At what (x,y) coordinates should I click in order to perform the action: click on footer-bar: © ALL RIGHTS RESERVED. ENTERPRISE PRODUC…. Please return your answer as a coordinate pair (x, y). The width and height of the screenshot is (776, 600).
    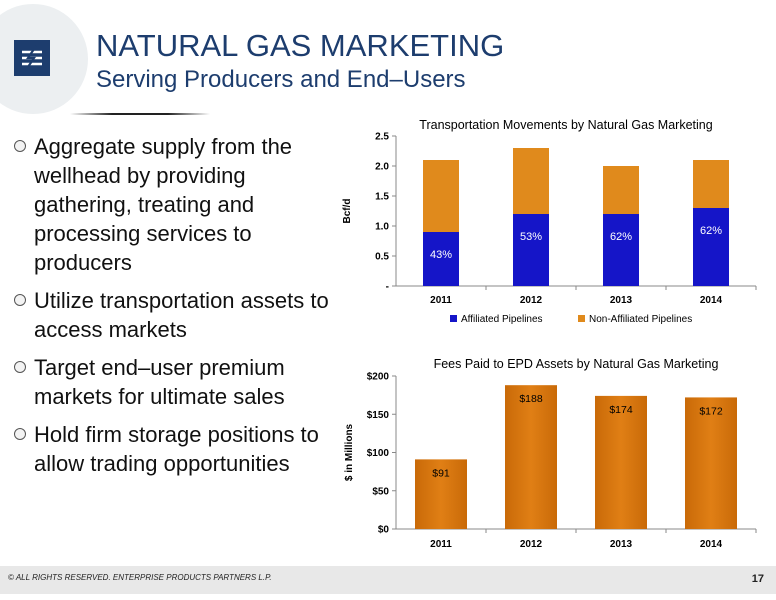
    Looking at the image, I should click on (388, 580).